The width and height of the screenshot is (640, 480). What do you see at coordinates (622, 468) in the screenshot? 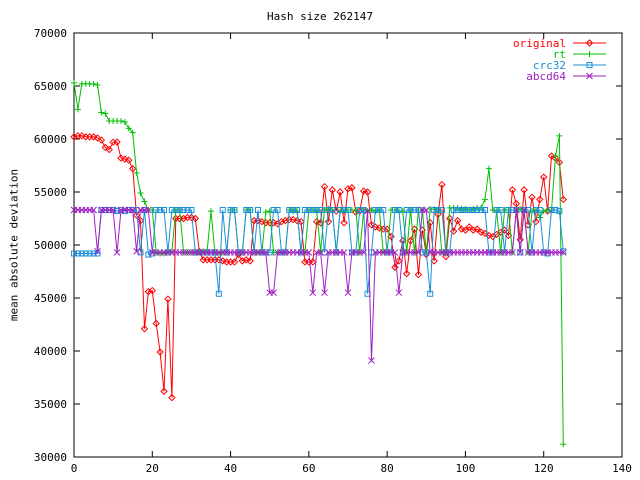
I see `x-tick-label: 140` at bounding box center [622, 468].